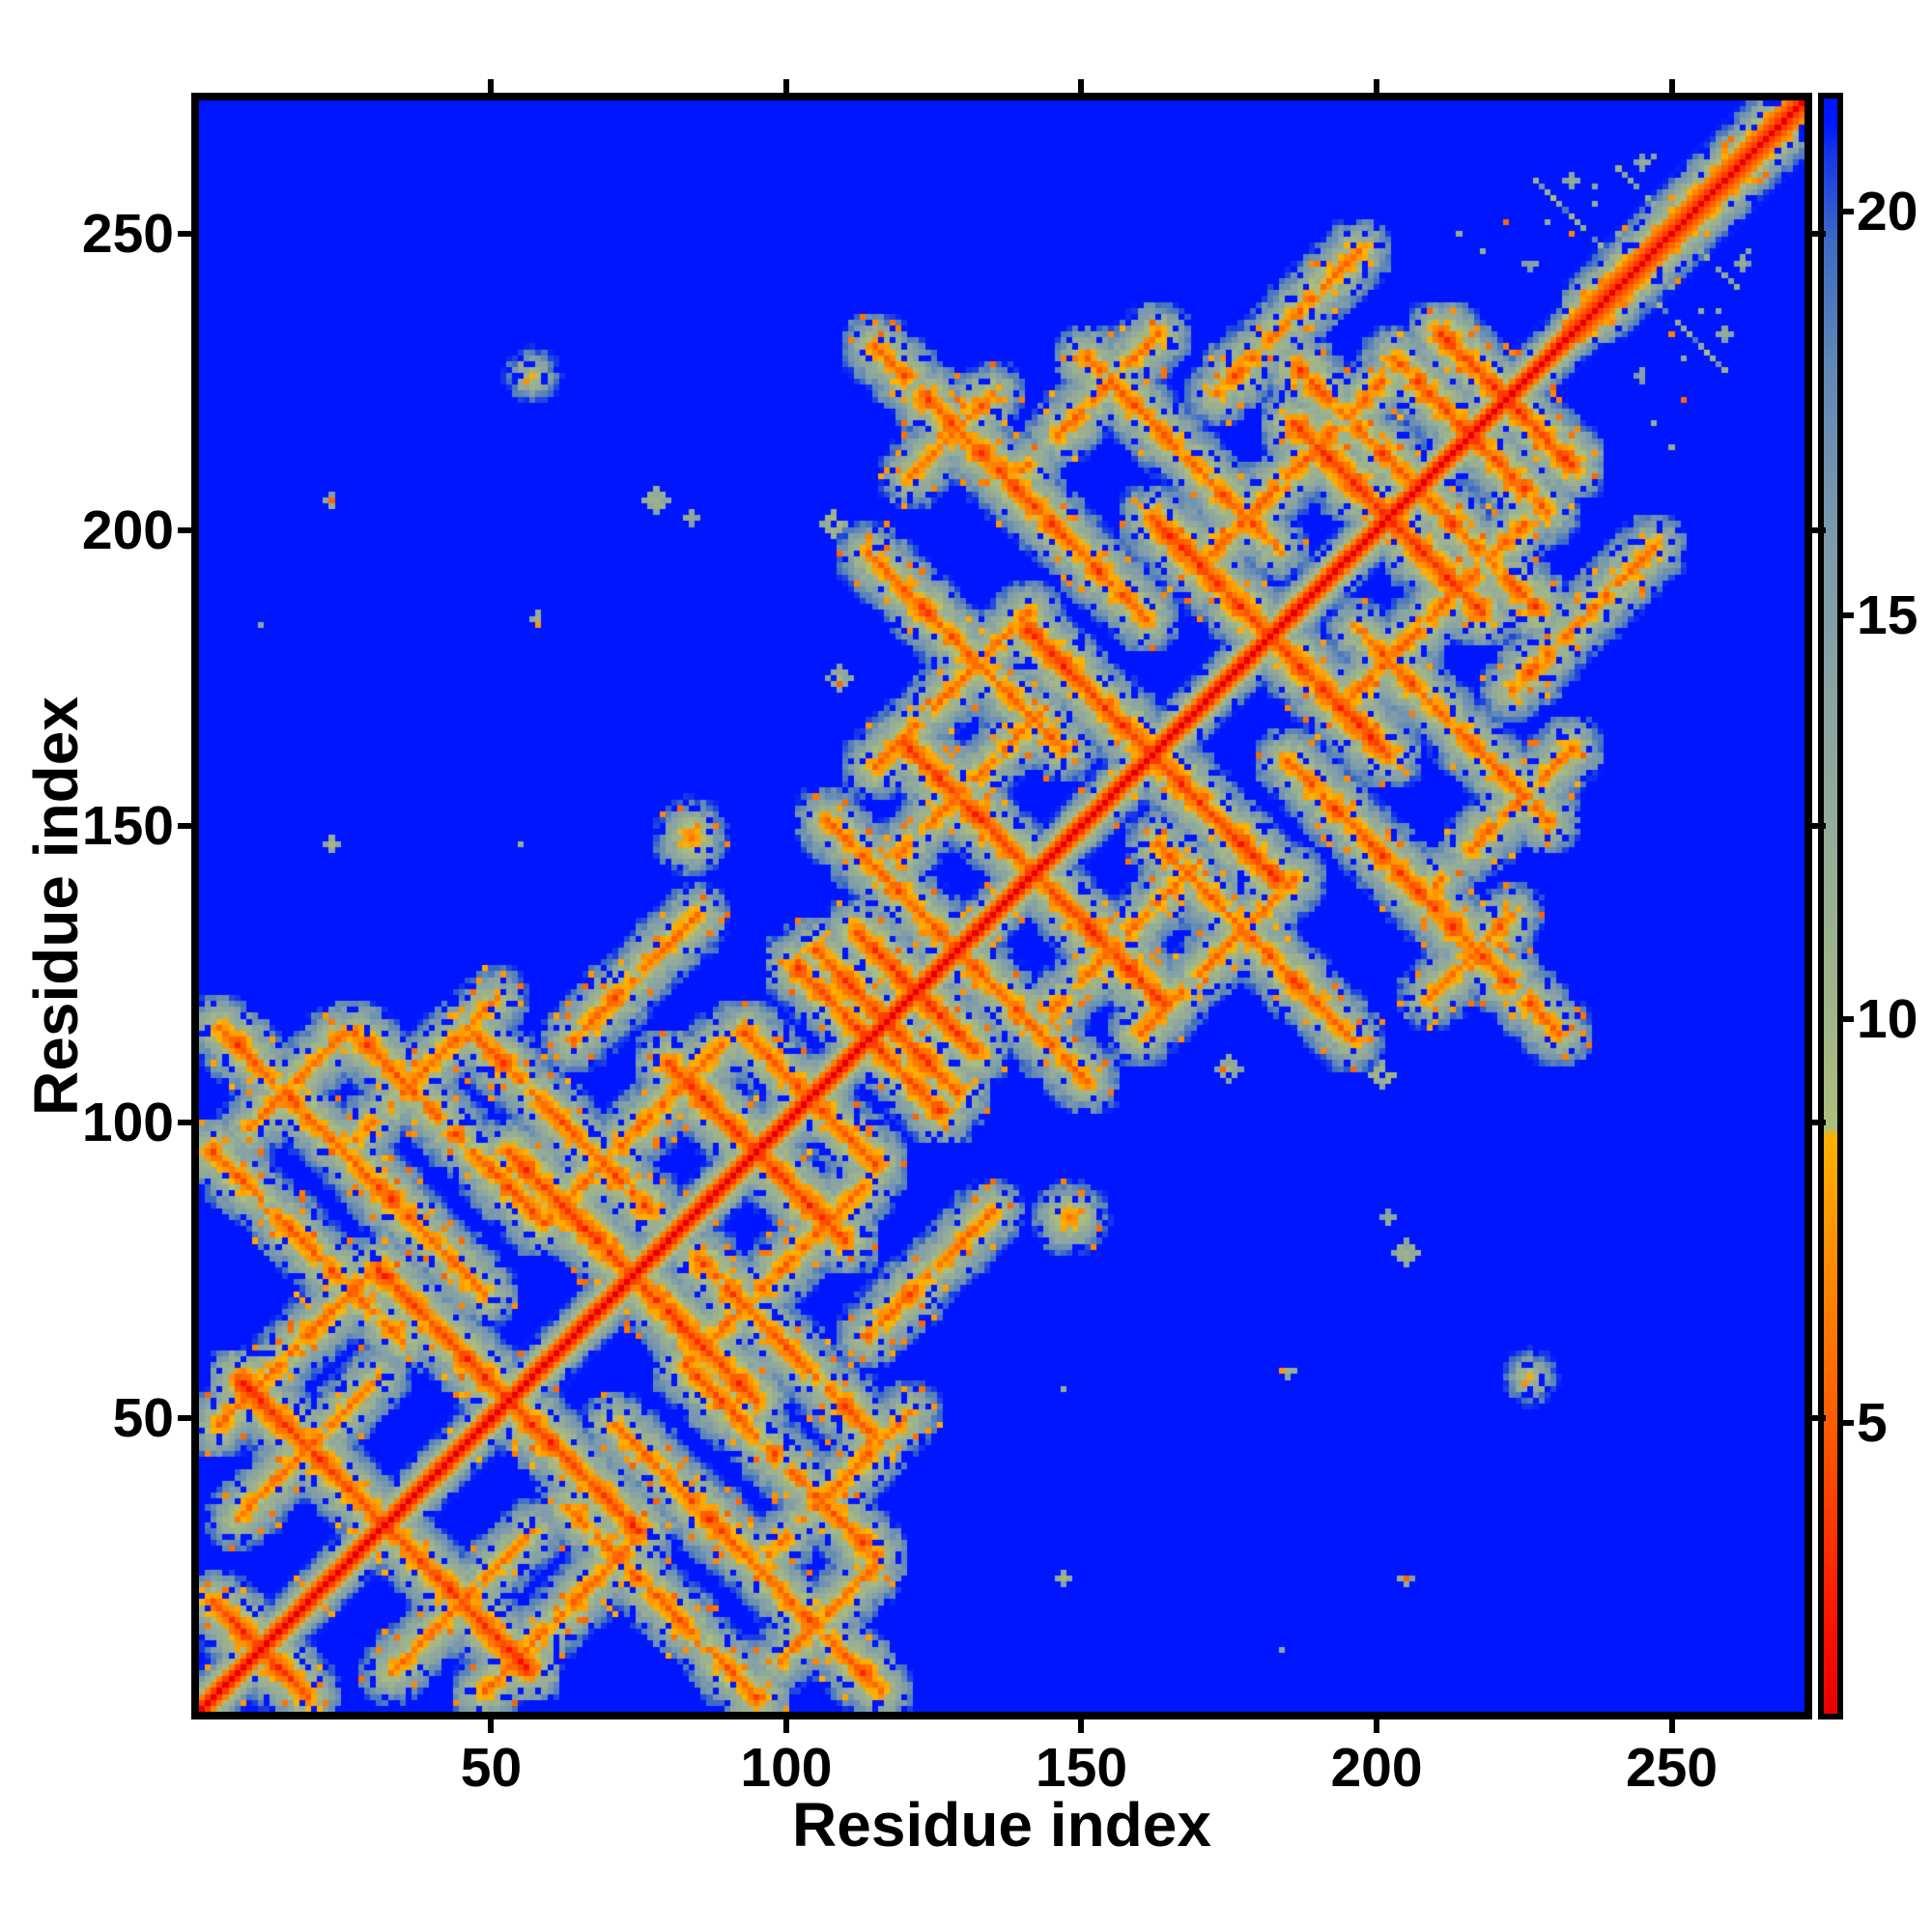 The height and width of the screenshot is (1932, 1932). What do you see at coordinates (1671, 86) in the screenshot?
I see `x-tick-250-top` at bounding box center [1671, 86].